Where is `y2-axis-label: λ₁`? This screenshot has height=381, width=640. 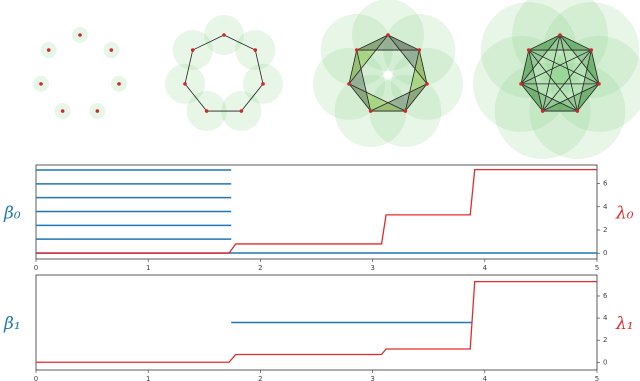
y2-axis-label: λ₁ is located at coordinates (624, 324).